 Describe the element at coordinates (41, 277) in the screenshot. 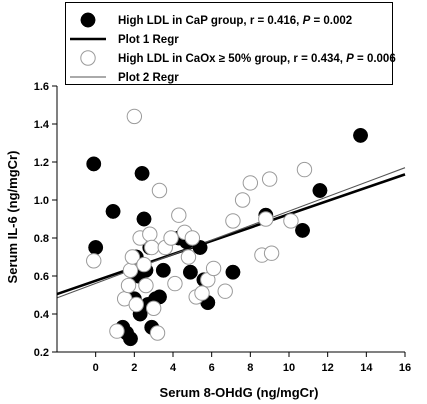

I see `y-tick-label: 0.6` at that location.